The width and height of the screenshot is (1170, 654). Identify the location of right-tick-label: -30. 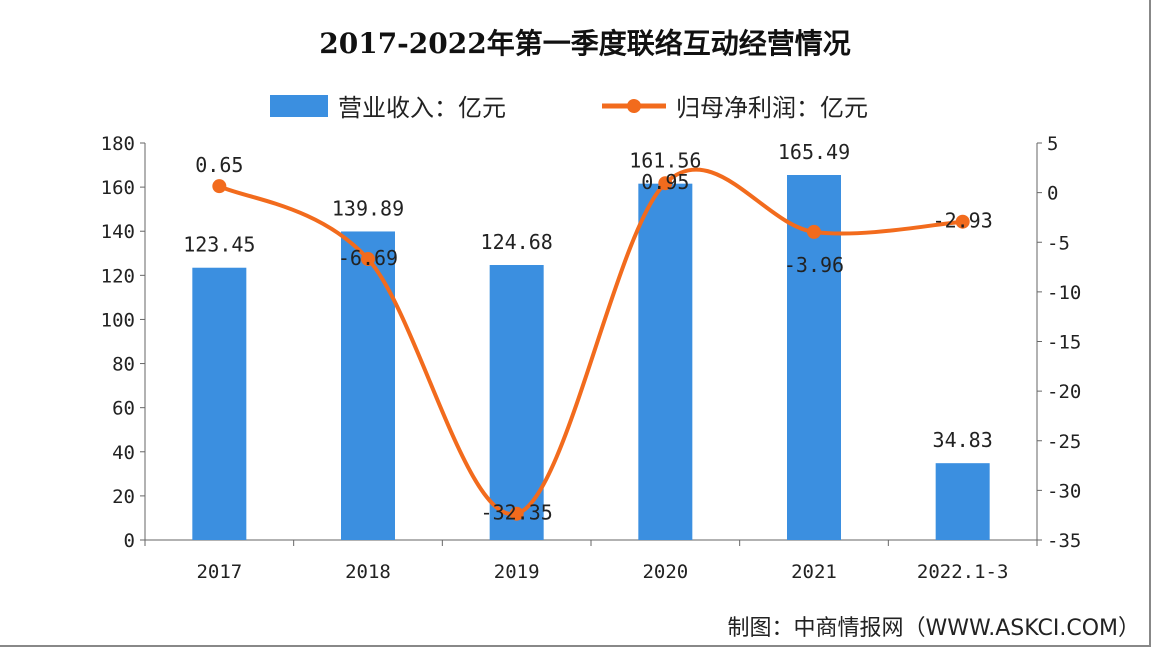
(1064, 491).